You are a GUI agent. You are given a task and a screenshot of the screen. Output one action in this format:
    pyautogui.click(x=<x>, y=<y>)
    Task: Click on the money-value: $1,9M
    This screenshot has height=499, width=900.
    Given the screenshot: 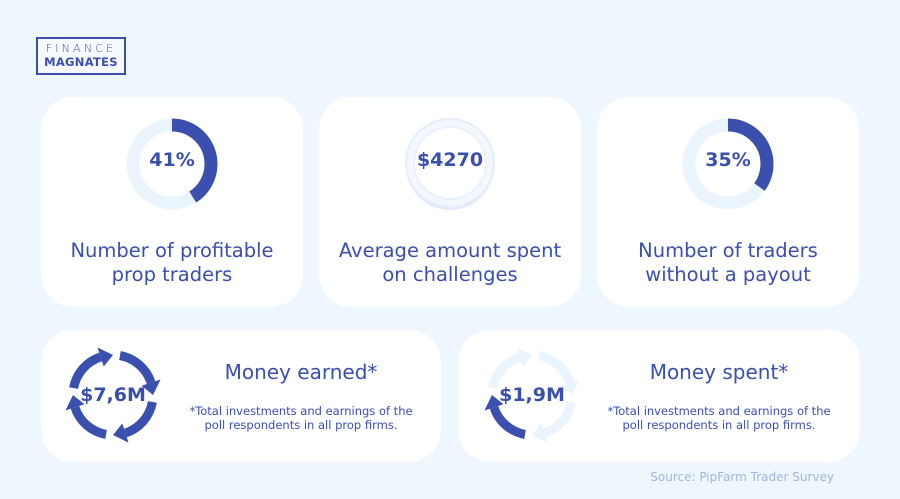 What is the action you would take?
    pyautogui.click(x=532, y=395)
    